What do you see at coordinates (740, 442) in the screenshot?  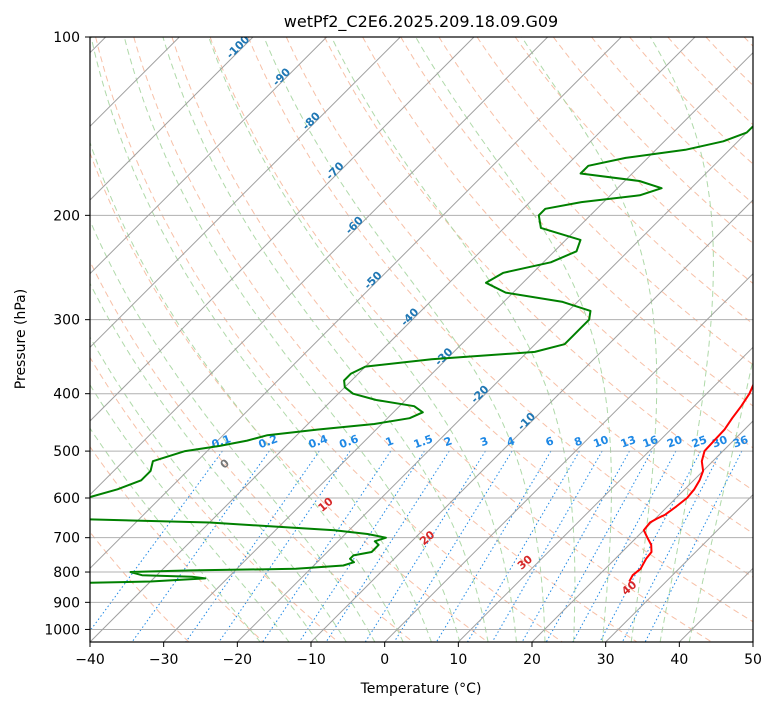 I see `mixing-ratio-label: 36` at bounding box center [740, 442].